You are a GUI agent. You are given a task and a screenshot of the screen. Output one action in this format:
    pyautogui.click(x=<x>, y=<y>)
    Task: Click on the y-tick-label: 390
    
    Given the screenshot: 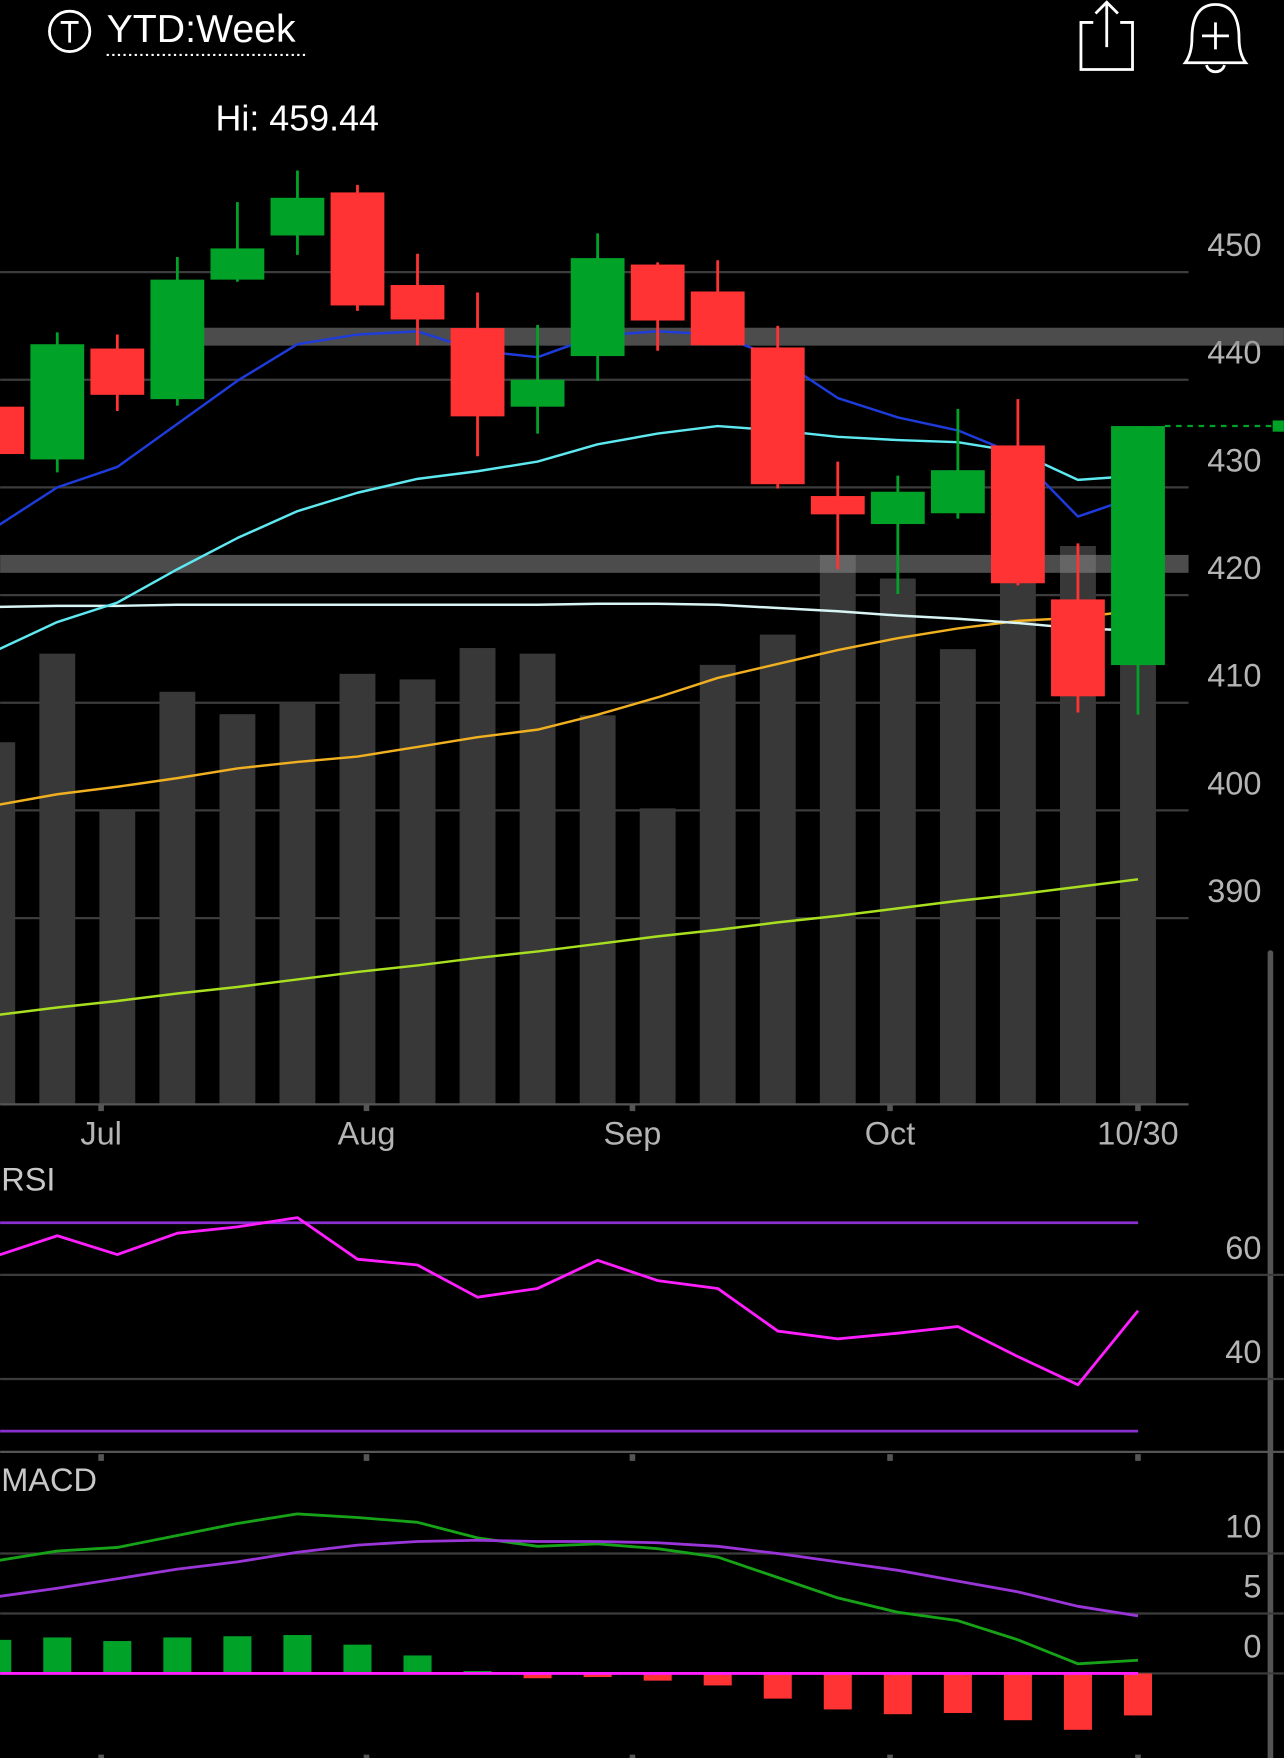 What is the action you would take?
    pyautogui.click(x=1234, y=891)
    